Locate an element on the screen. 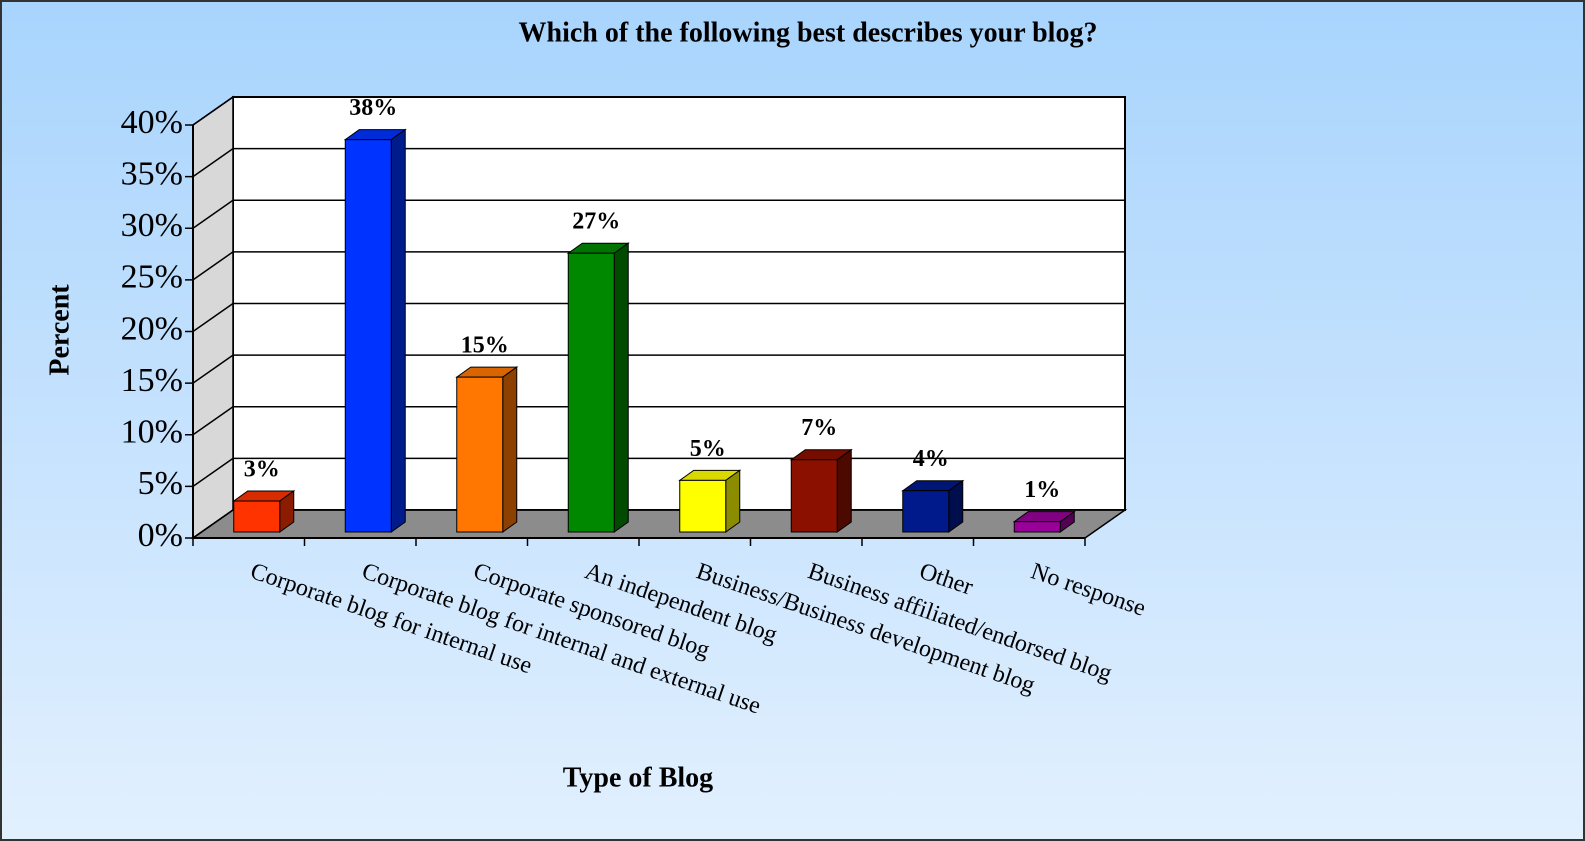 This screenshot has height=841, width=1585. y-tick-label: 25% is located at coordinates (152, 277).